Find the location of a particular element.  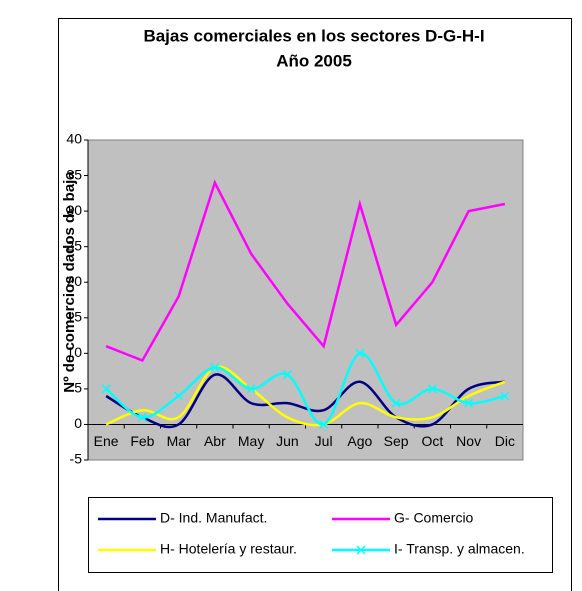

y-tick-label: 0 is located at coordinates (78, 423).